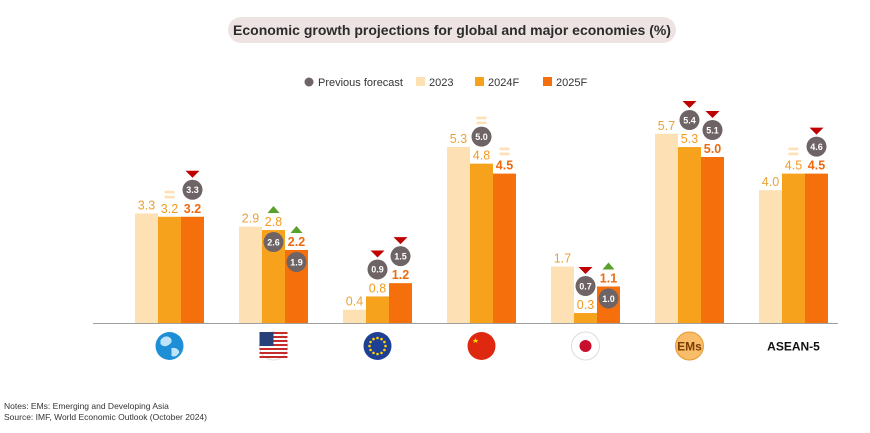  Describe the element at coordinates (86, 406) in the screenshot. I see `notes-line: Notes: EMs: Emerging and Developing Asia` at that location.